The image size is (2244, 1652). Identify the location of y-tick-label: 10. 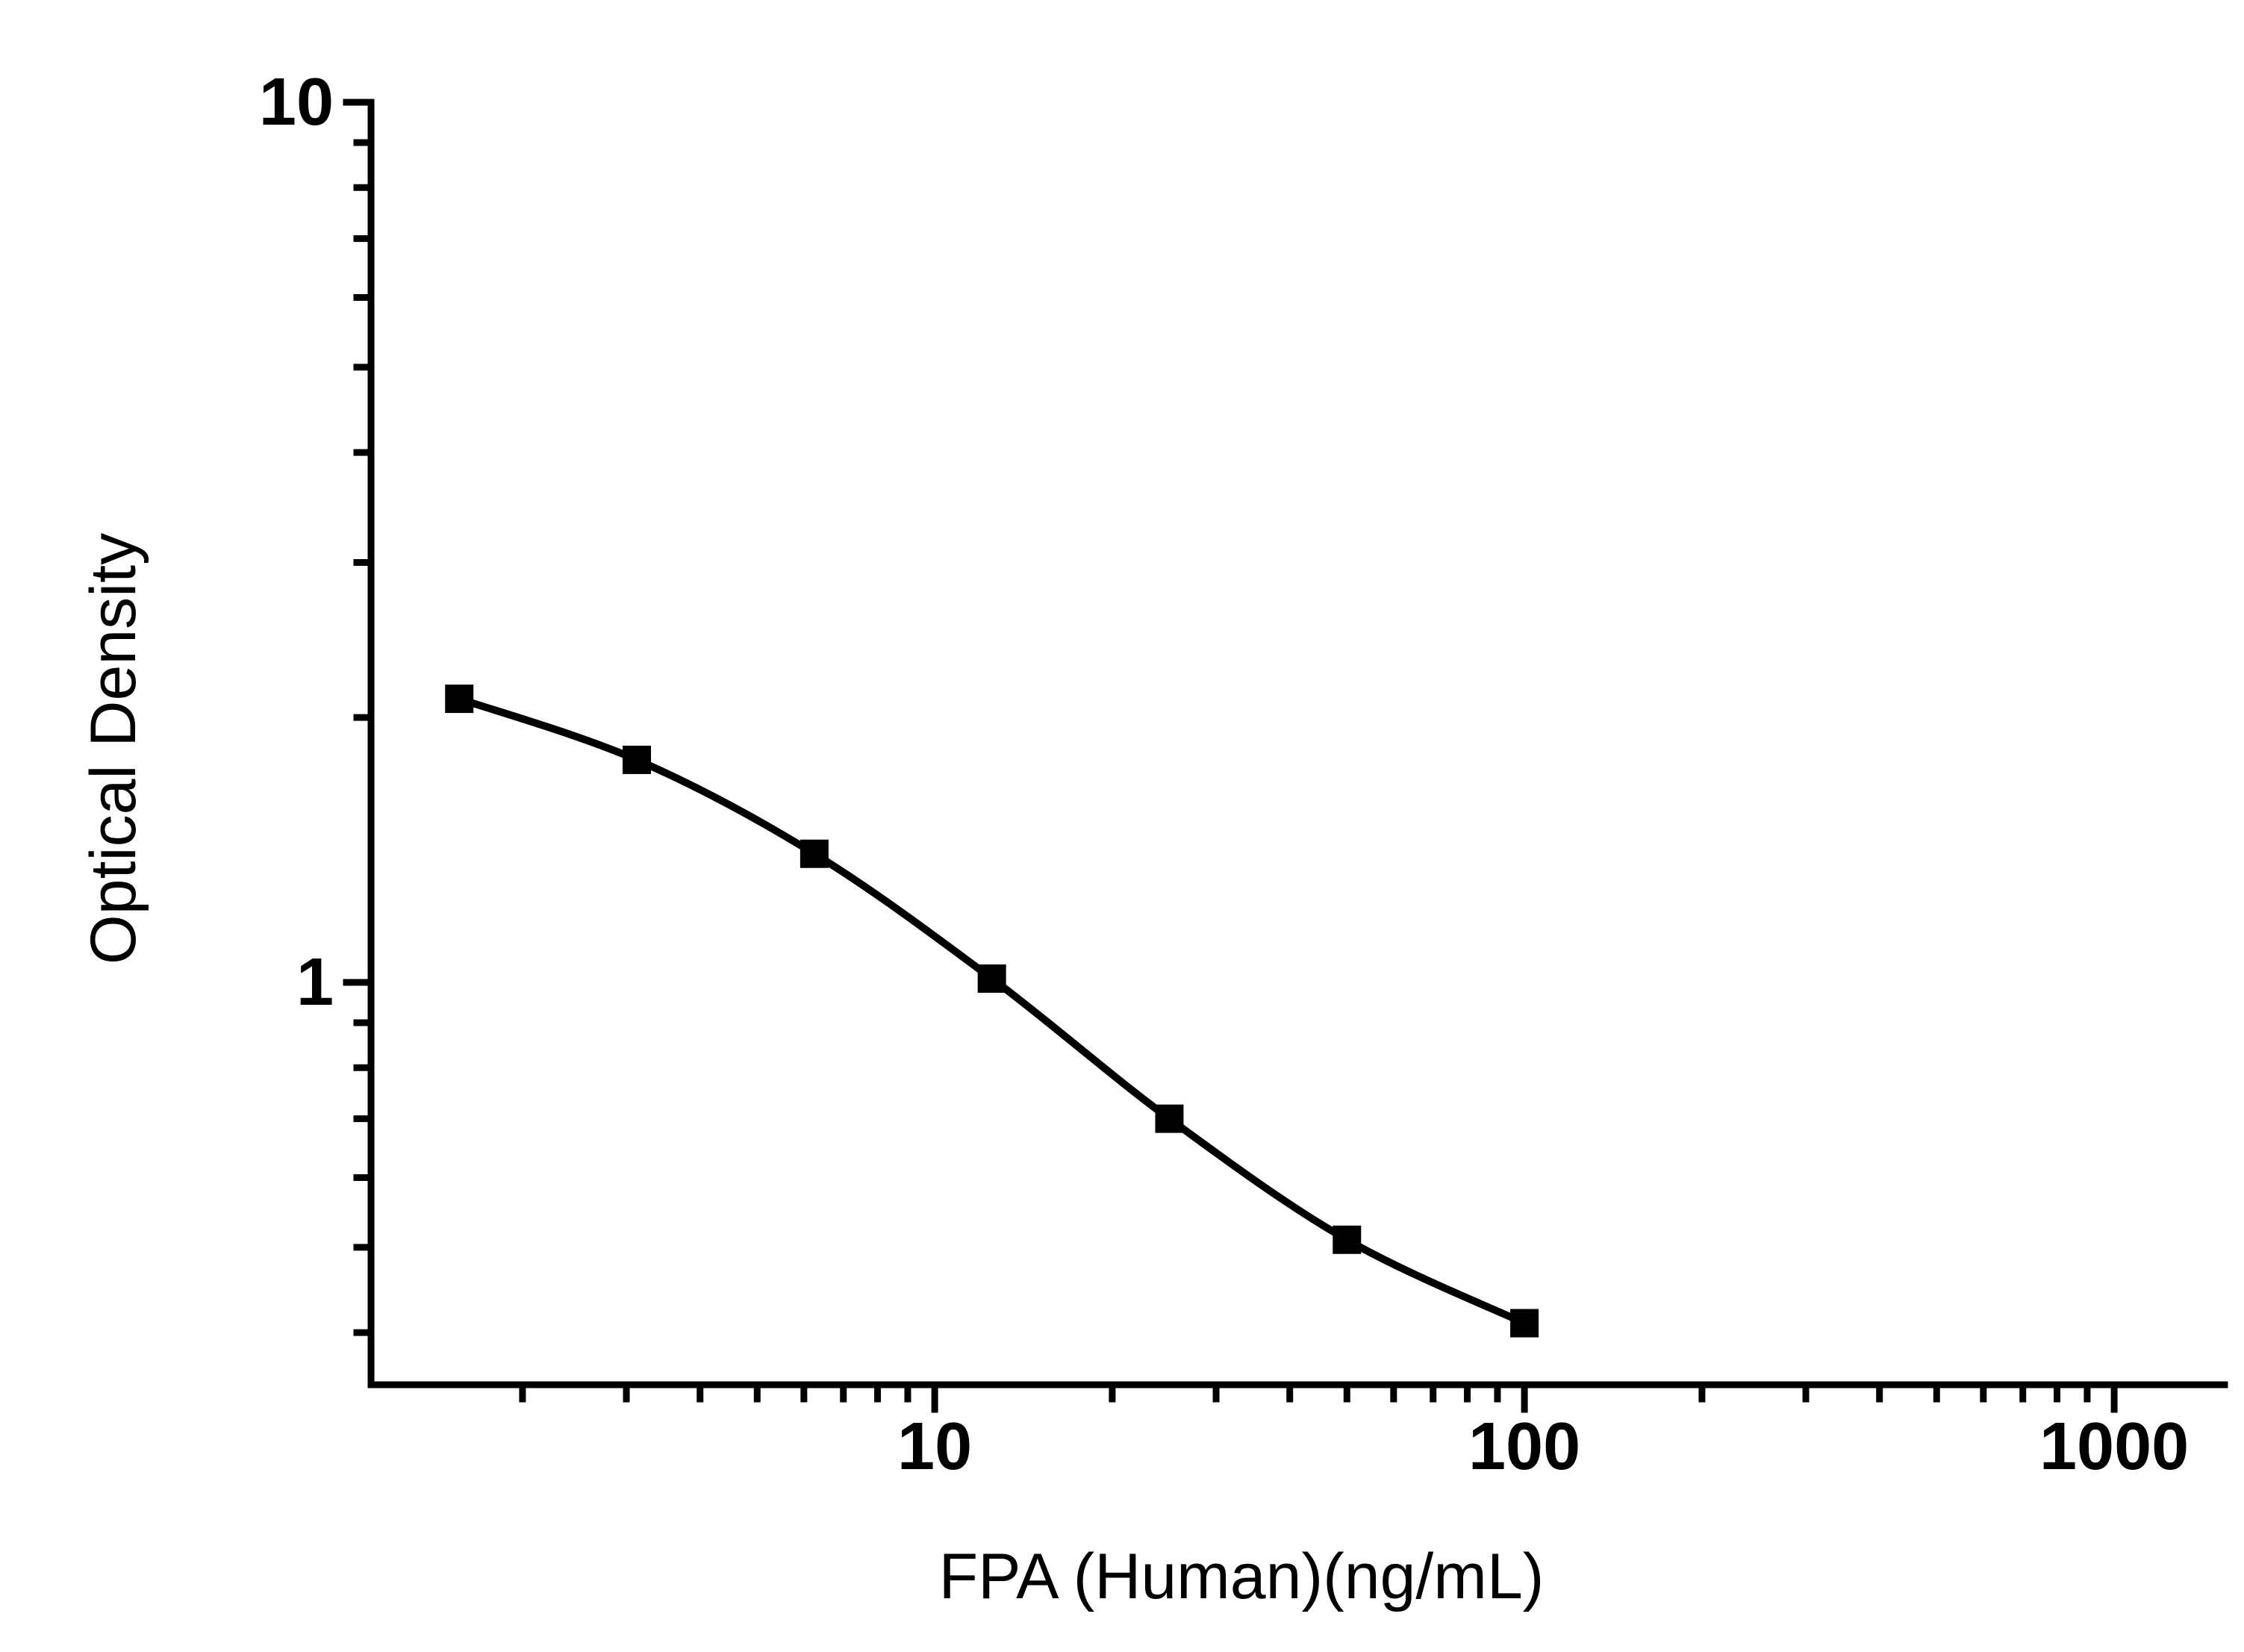
(296, 103).